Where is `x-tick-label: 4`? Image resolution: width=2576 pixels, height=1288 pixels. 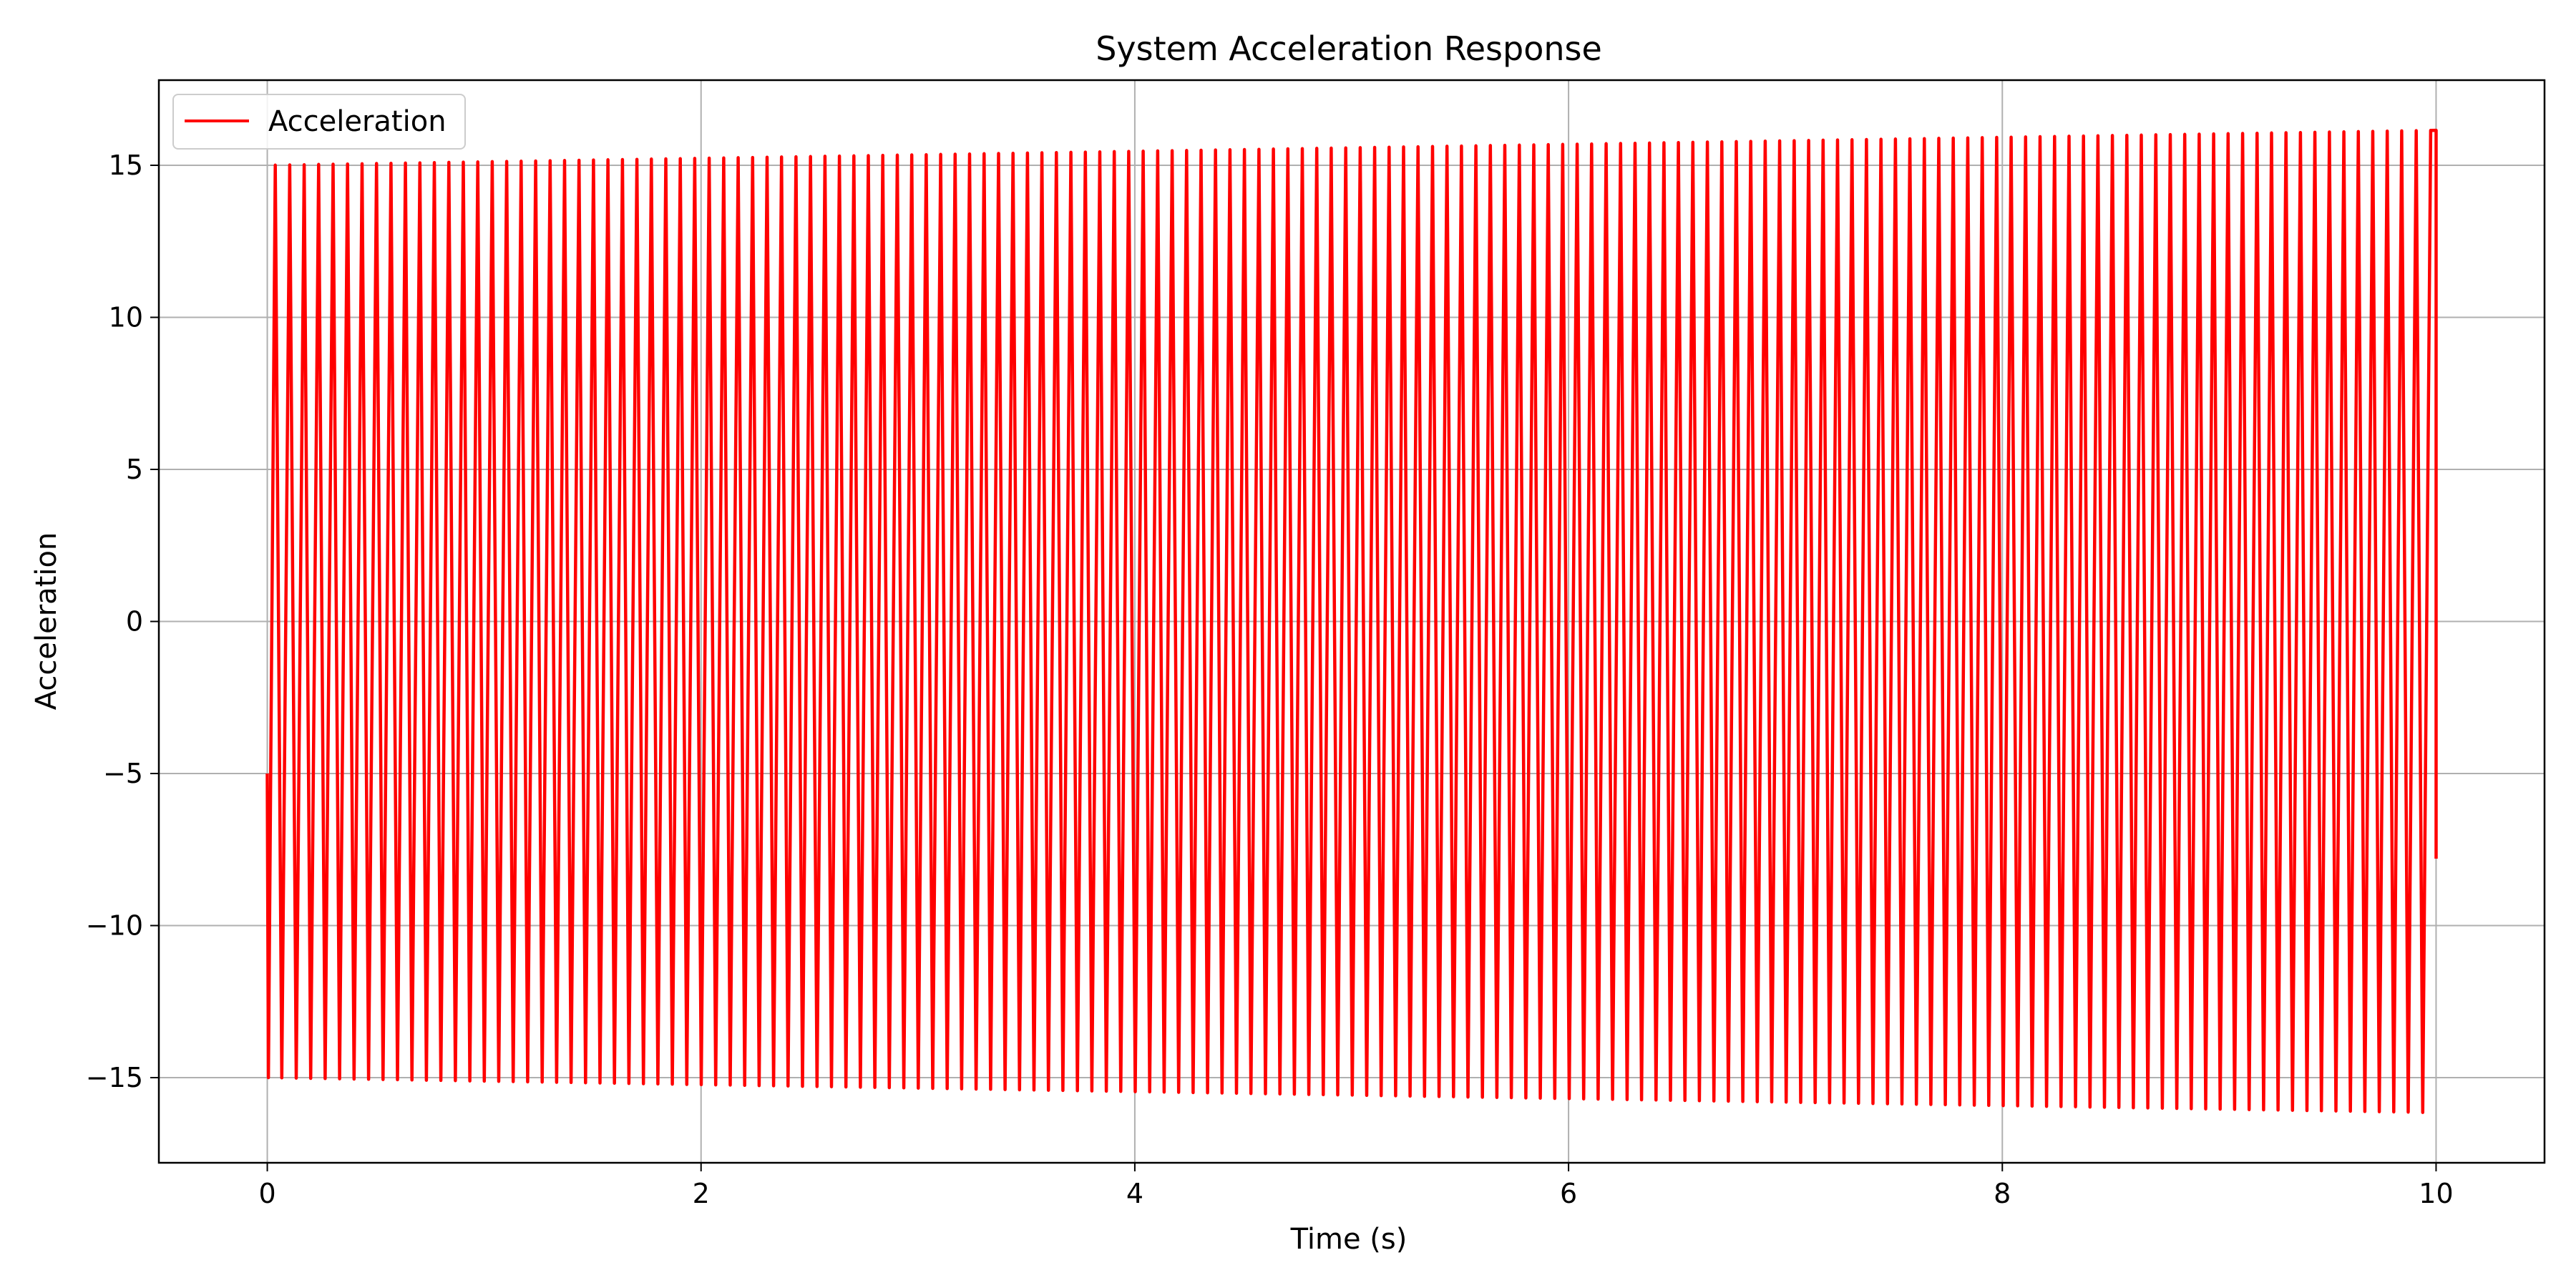 x-tick-label: 4 is located at coordinates (1134, 1193).